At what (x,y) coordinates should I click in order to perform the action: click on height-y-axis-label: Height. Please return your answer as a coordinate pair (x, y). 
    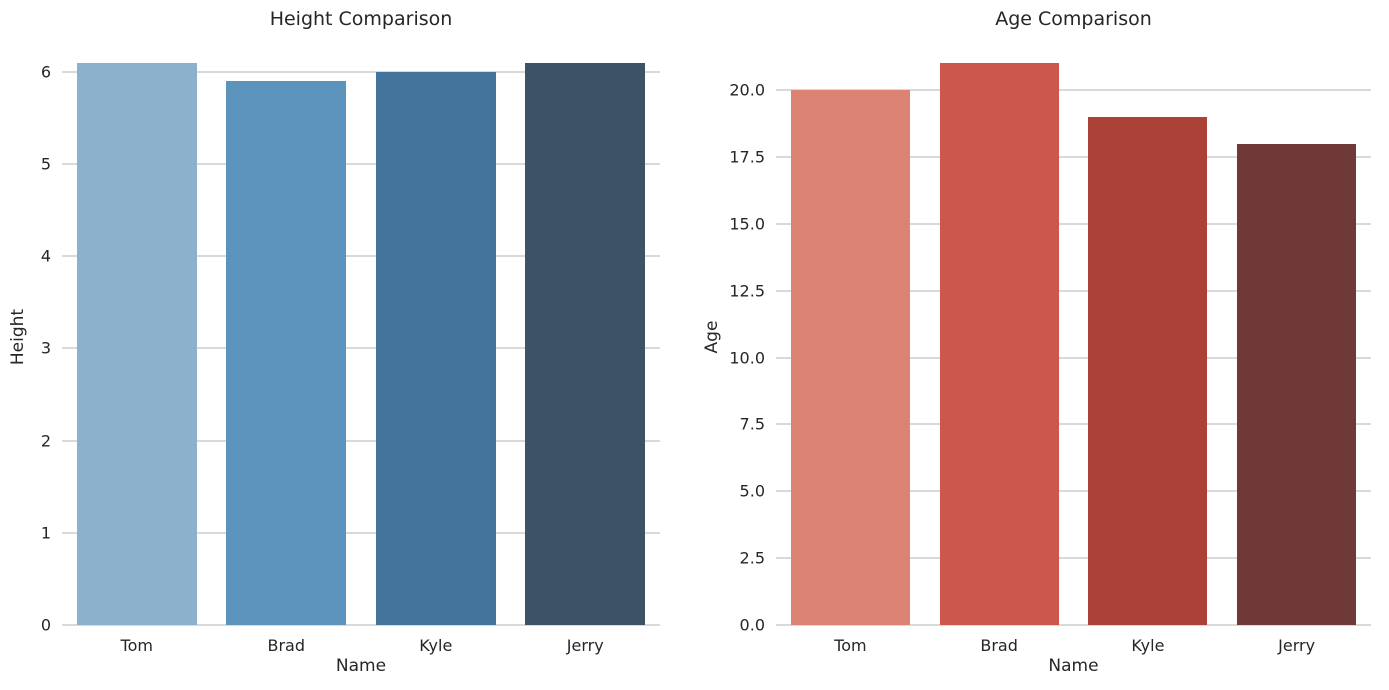
    Looking at the image, I should click on (18, 337).